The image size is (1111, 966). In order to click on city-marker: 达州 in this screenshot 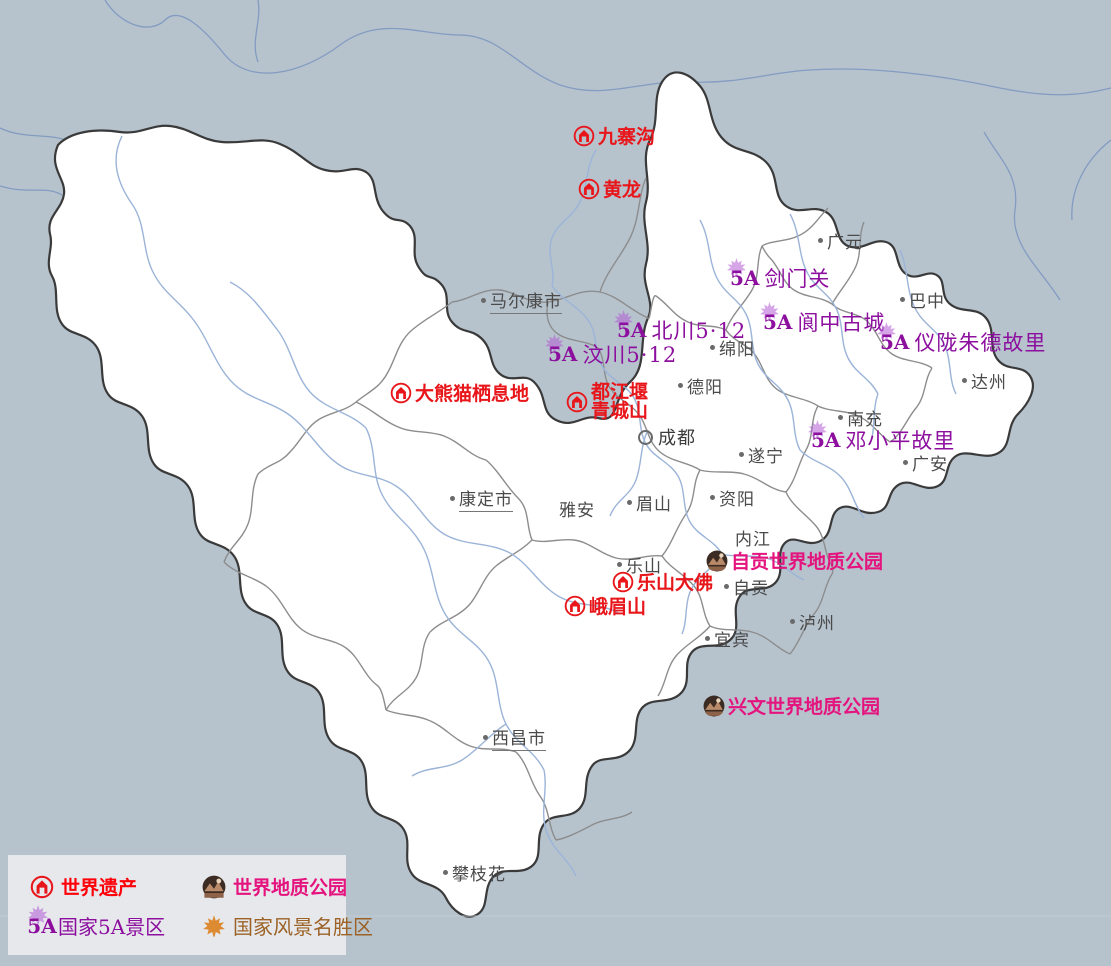, I will do `click(984, 380)`.